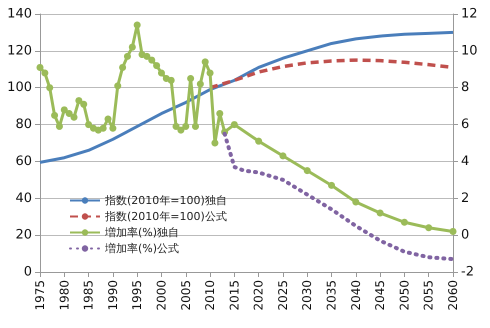  What do you see at coordinates (469, 50) in the screenshot?
I see `y2-tick-label: 10` at bounding box center [469, 50].